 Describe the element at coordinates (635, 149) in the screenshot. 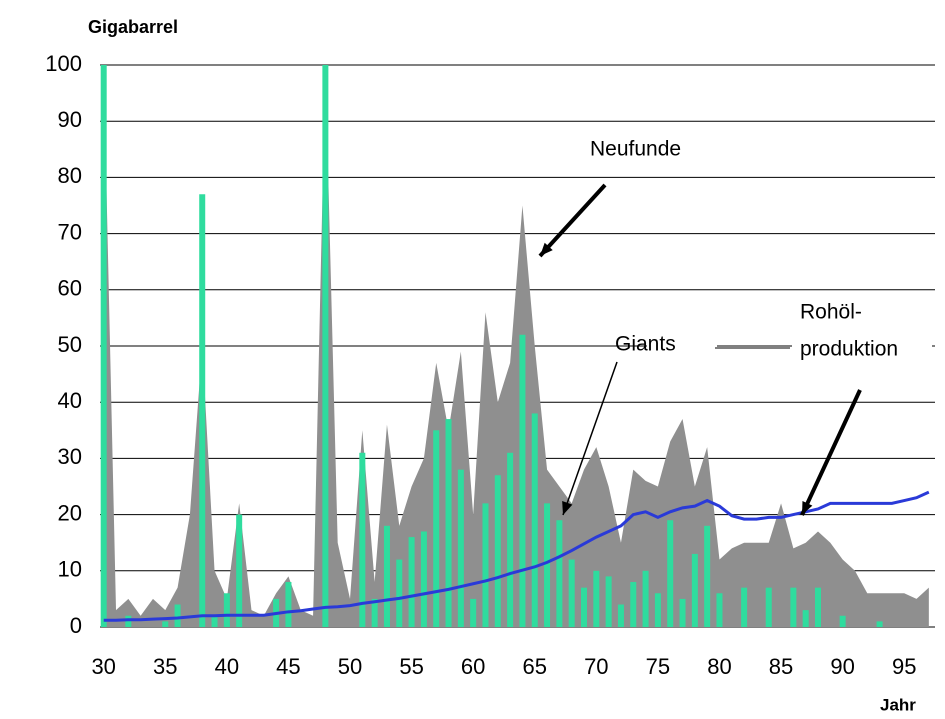

I see `annotation: Neufunde` at that location.